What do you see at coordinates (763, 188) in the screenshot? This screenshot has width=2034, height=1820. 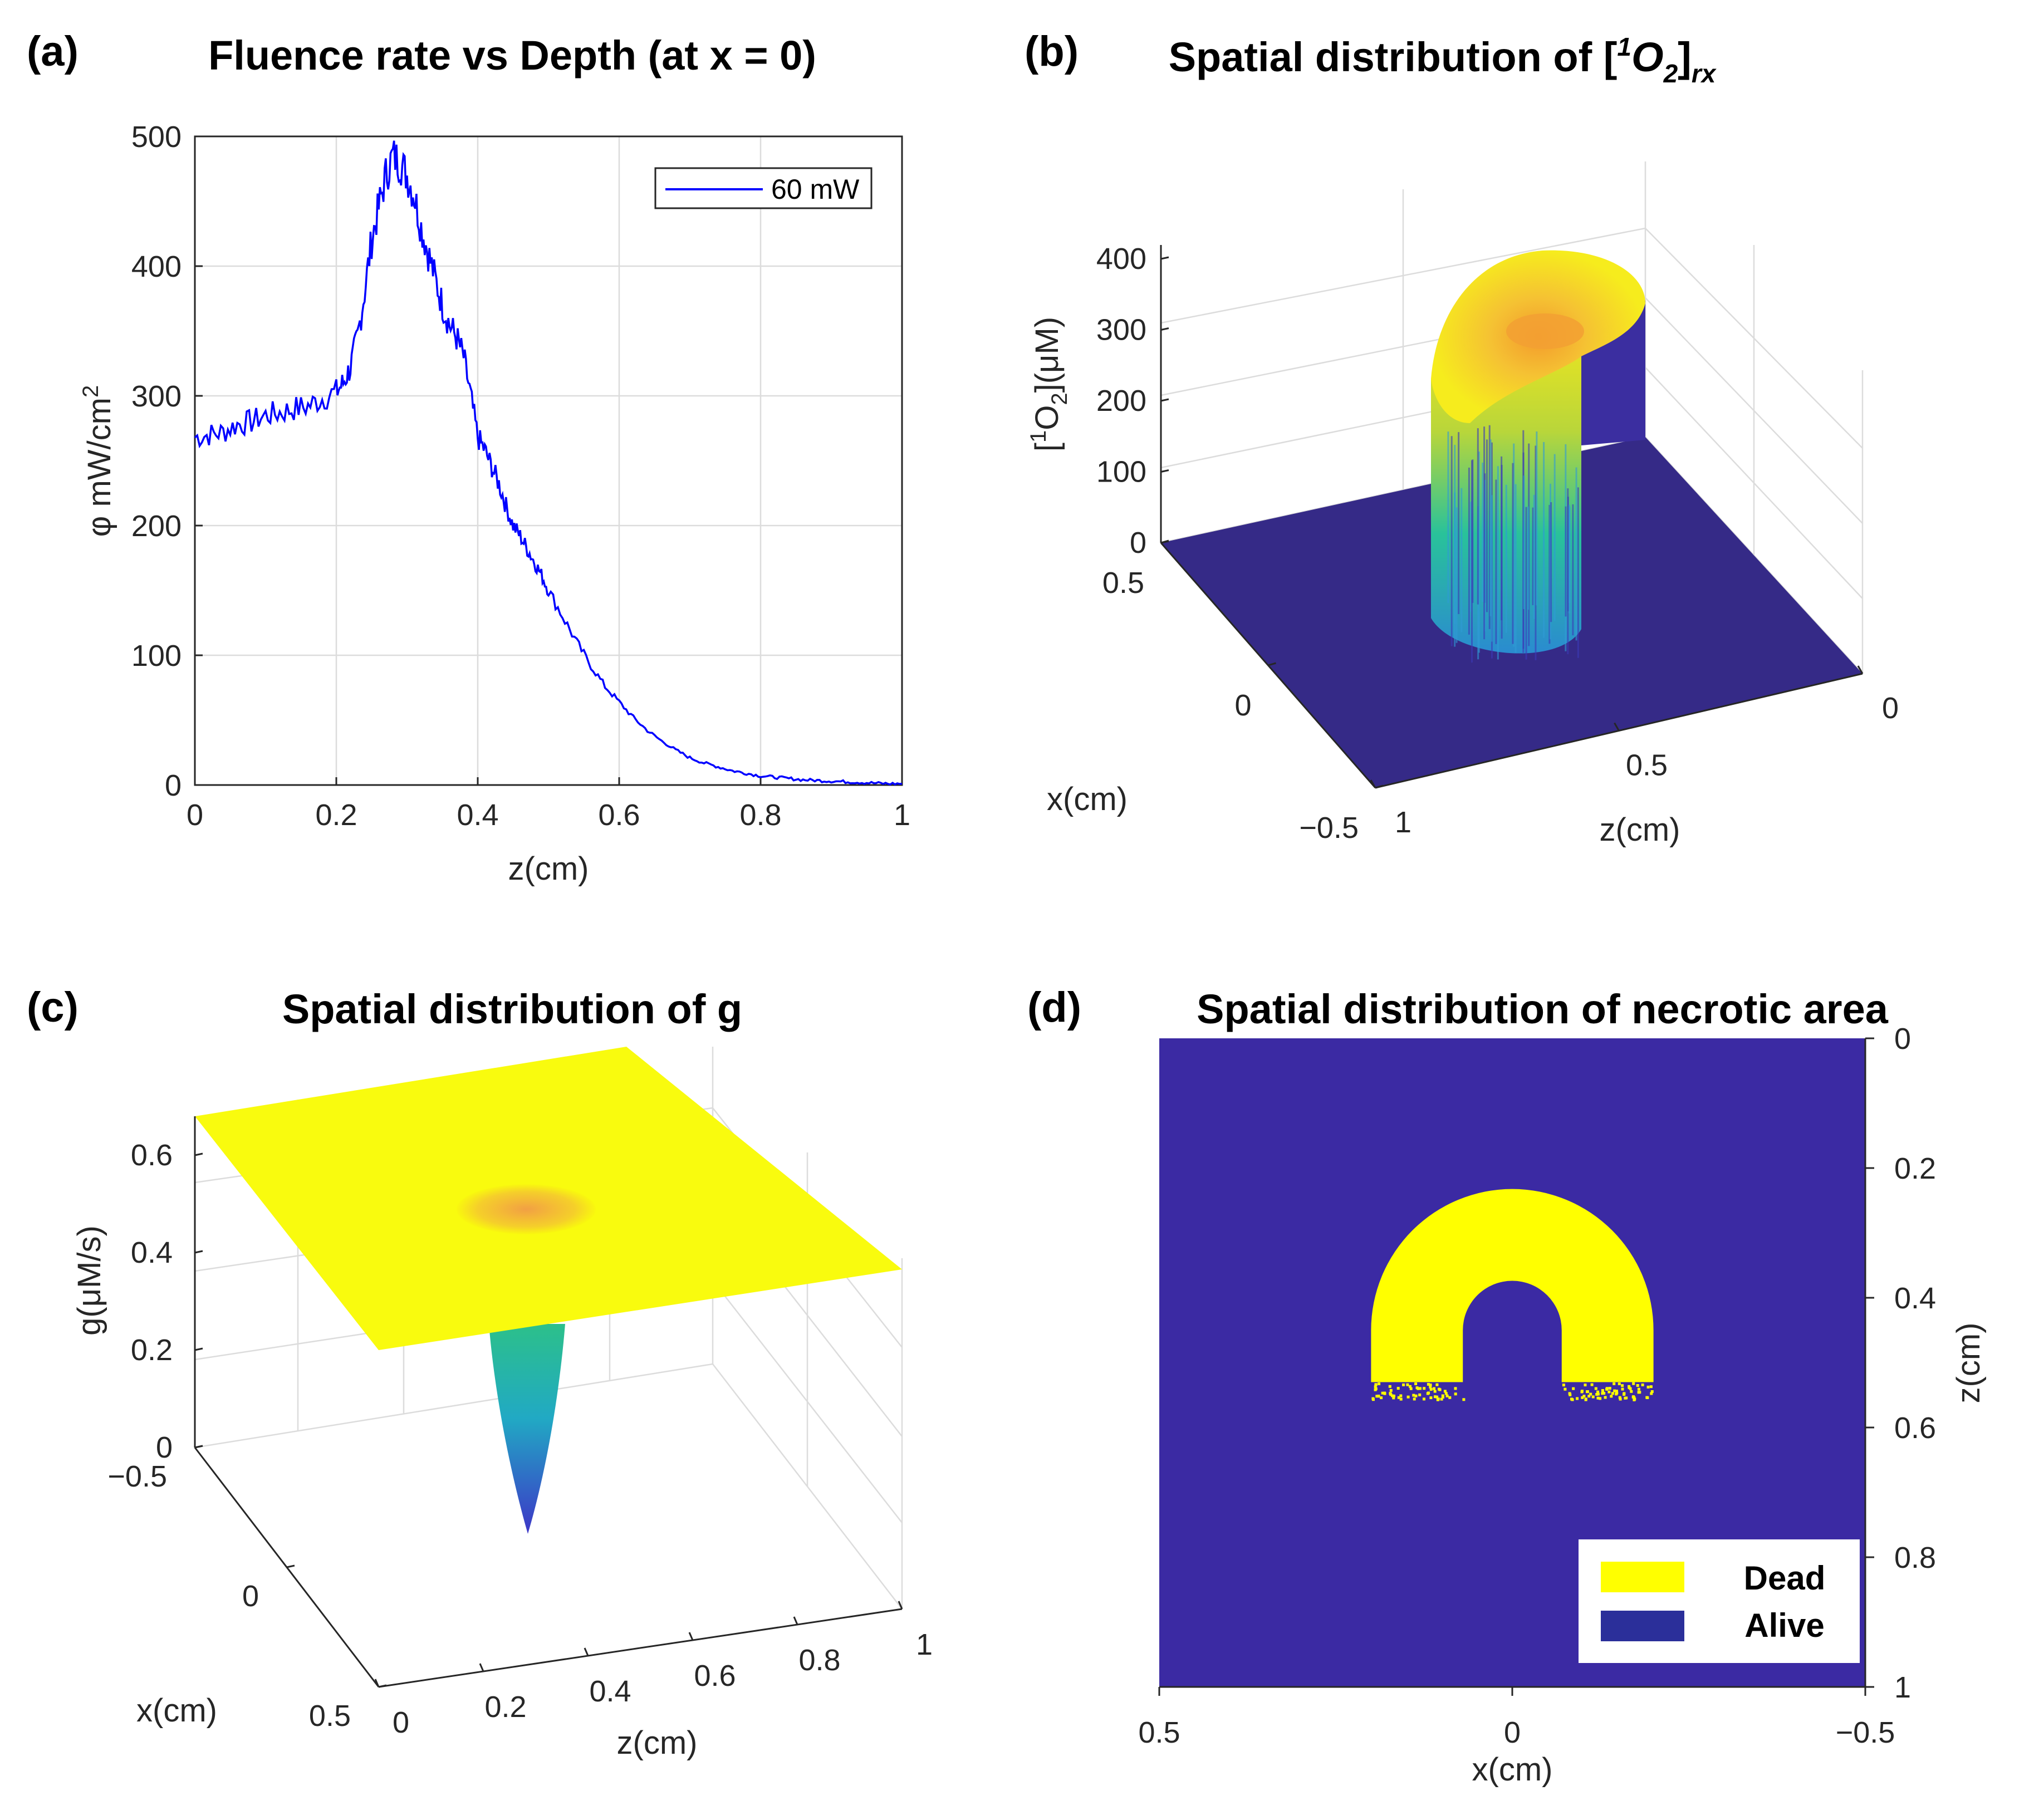 I see `panel-a-legend: 60 mW` at bounding box center [763, 188].